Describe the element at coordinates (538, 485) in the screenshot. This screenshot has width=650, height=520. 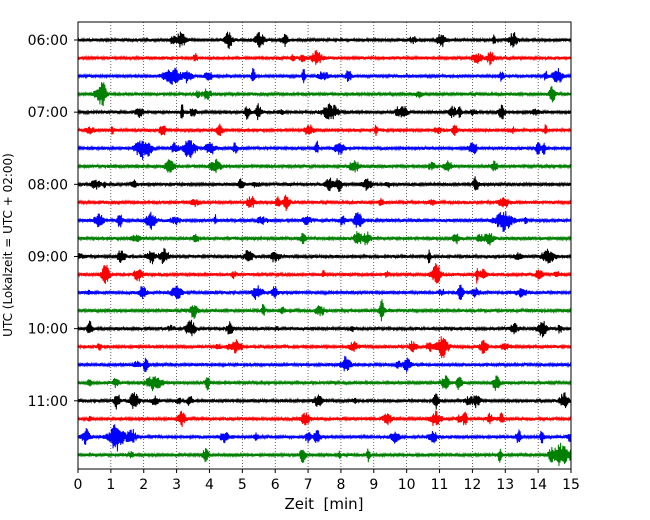
I see `x-tick-label: 14` at that location.